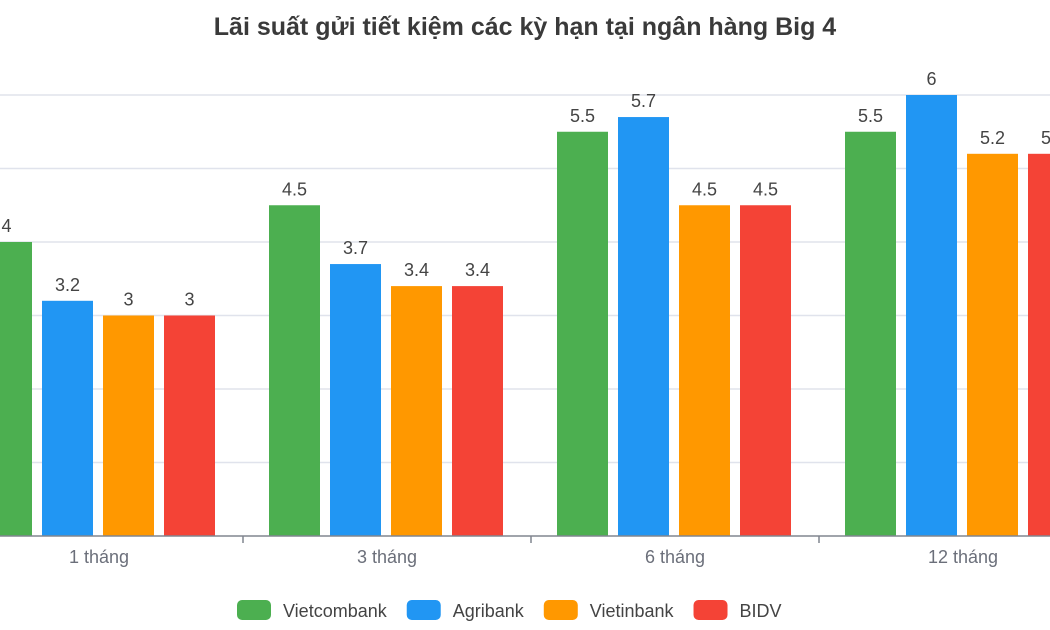 This screenshot has height=630, width=1050. Describe the element at coordinates (737, 610) in the screenshot. I see `legend-item: BIDV` at that location.